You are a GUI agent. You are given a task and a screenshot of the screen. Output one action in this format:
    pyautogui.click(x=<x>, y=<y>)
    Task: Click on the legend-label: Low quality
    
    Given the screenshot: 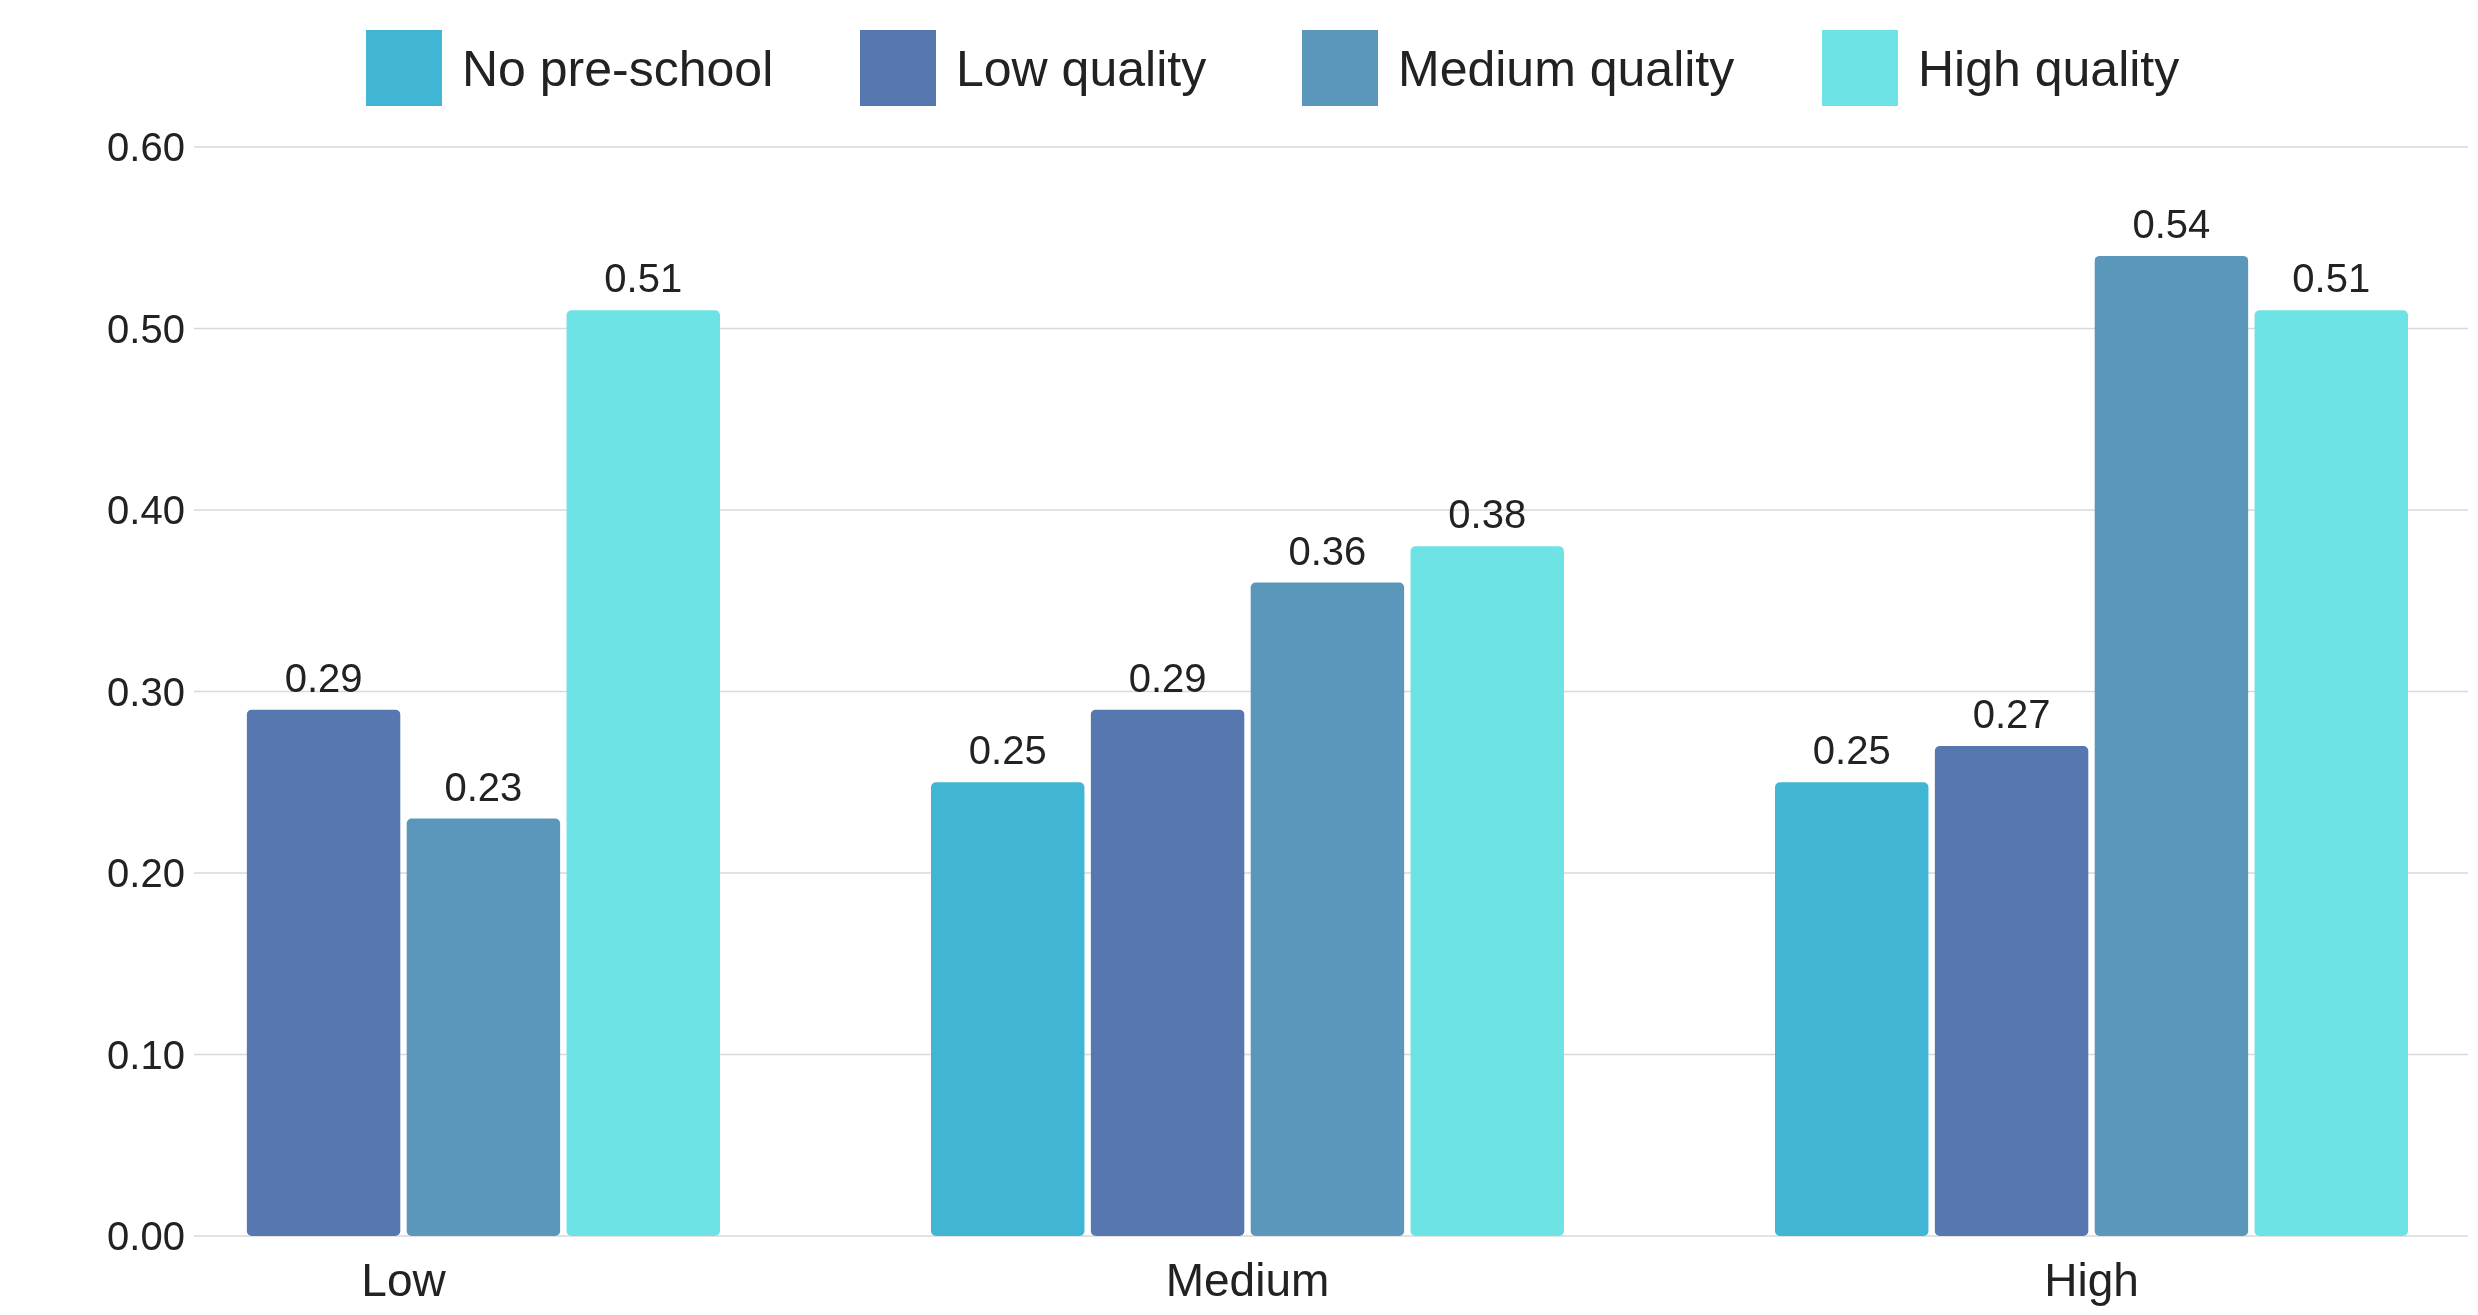 What is the action you would take?
    pyautogui.click(x=1081, y=68)
    